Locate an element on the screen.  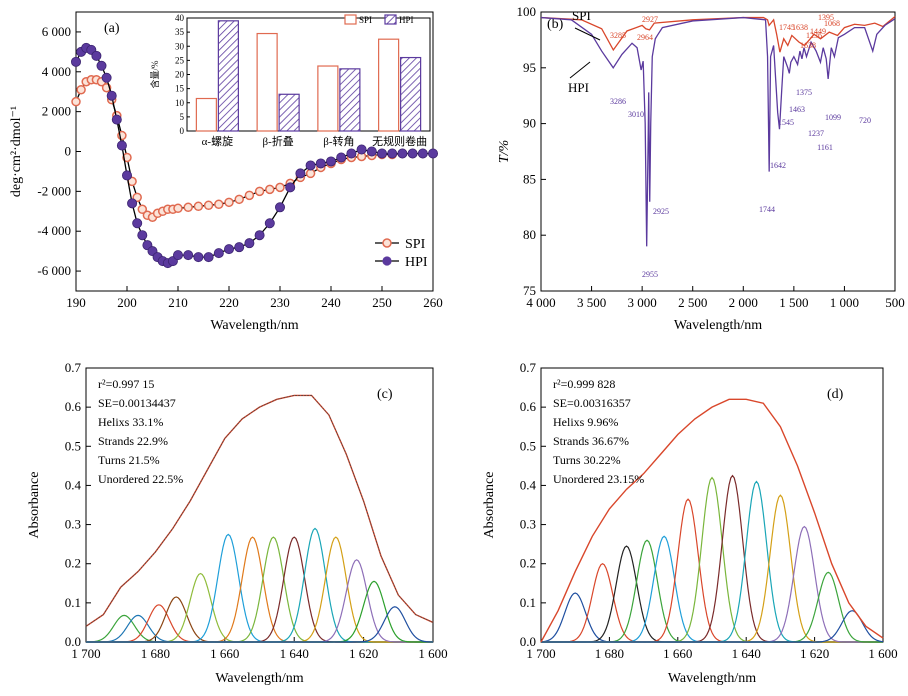
legend-marker is located at coordinates (387, 261).